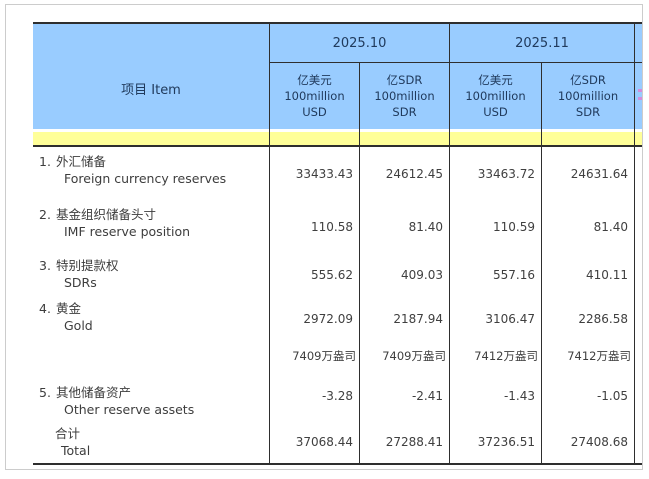 This screenshot has width=649, height=479. What do you see at coordinates (76, 450) in the screenshot?
I see `row-label-en: Total` at bounding box center [76, 450].